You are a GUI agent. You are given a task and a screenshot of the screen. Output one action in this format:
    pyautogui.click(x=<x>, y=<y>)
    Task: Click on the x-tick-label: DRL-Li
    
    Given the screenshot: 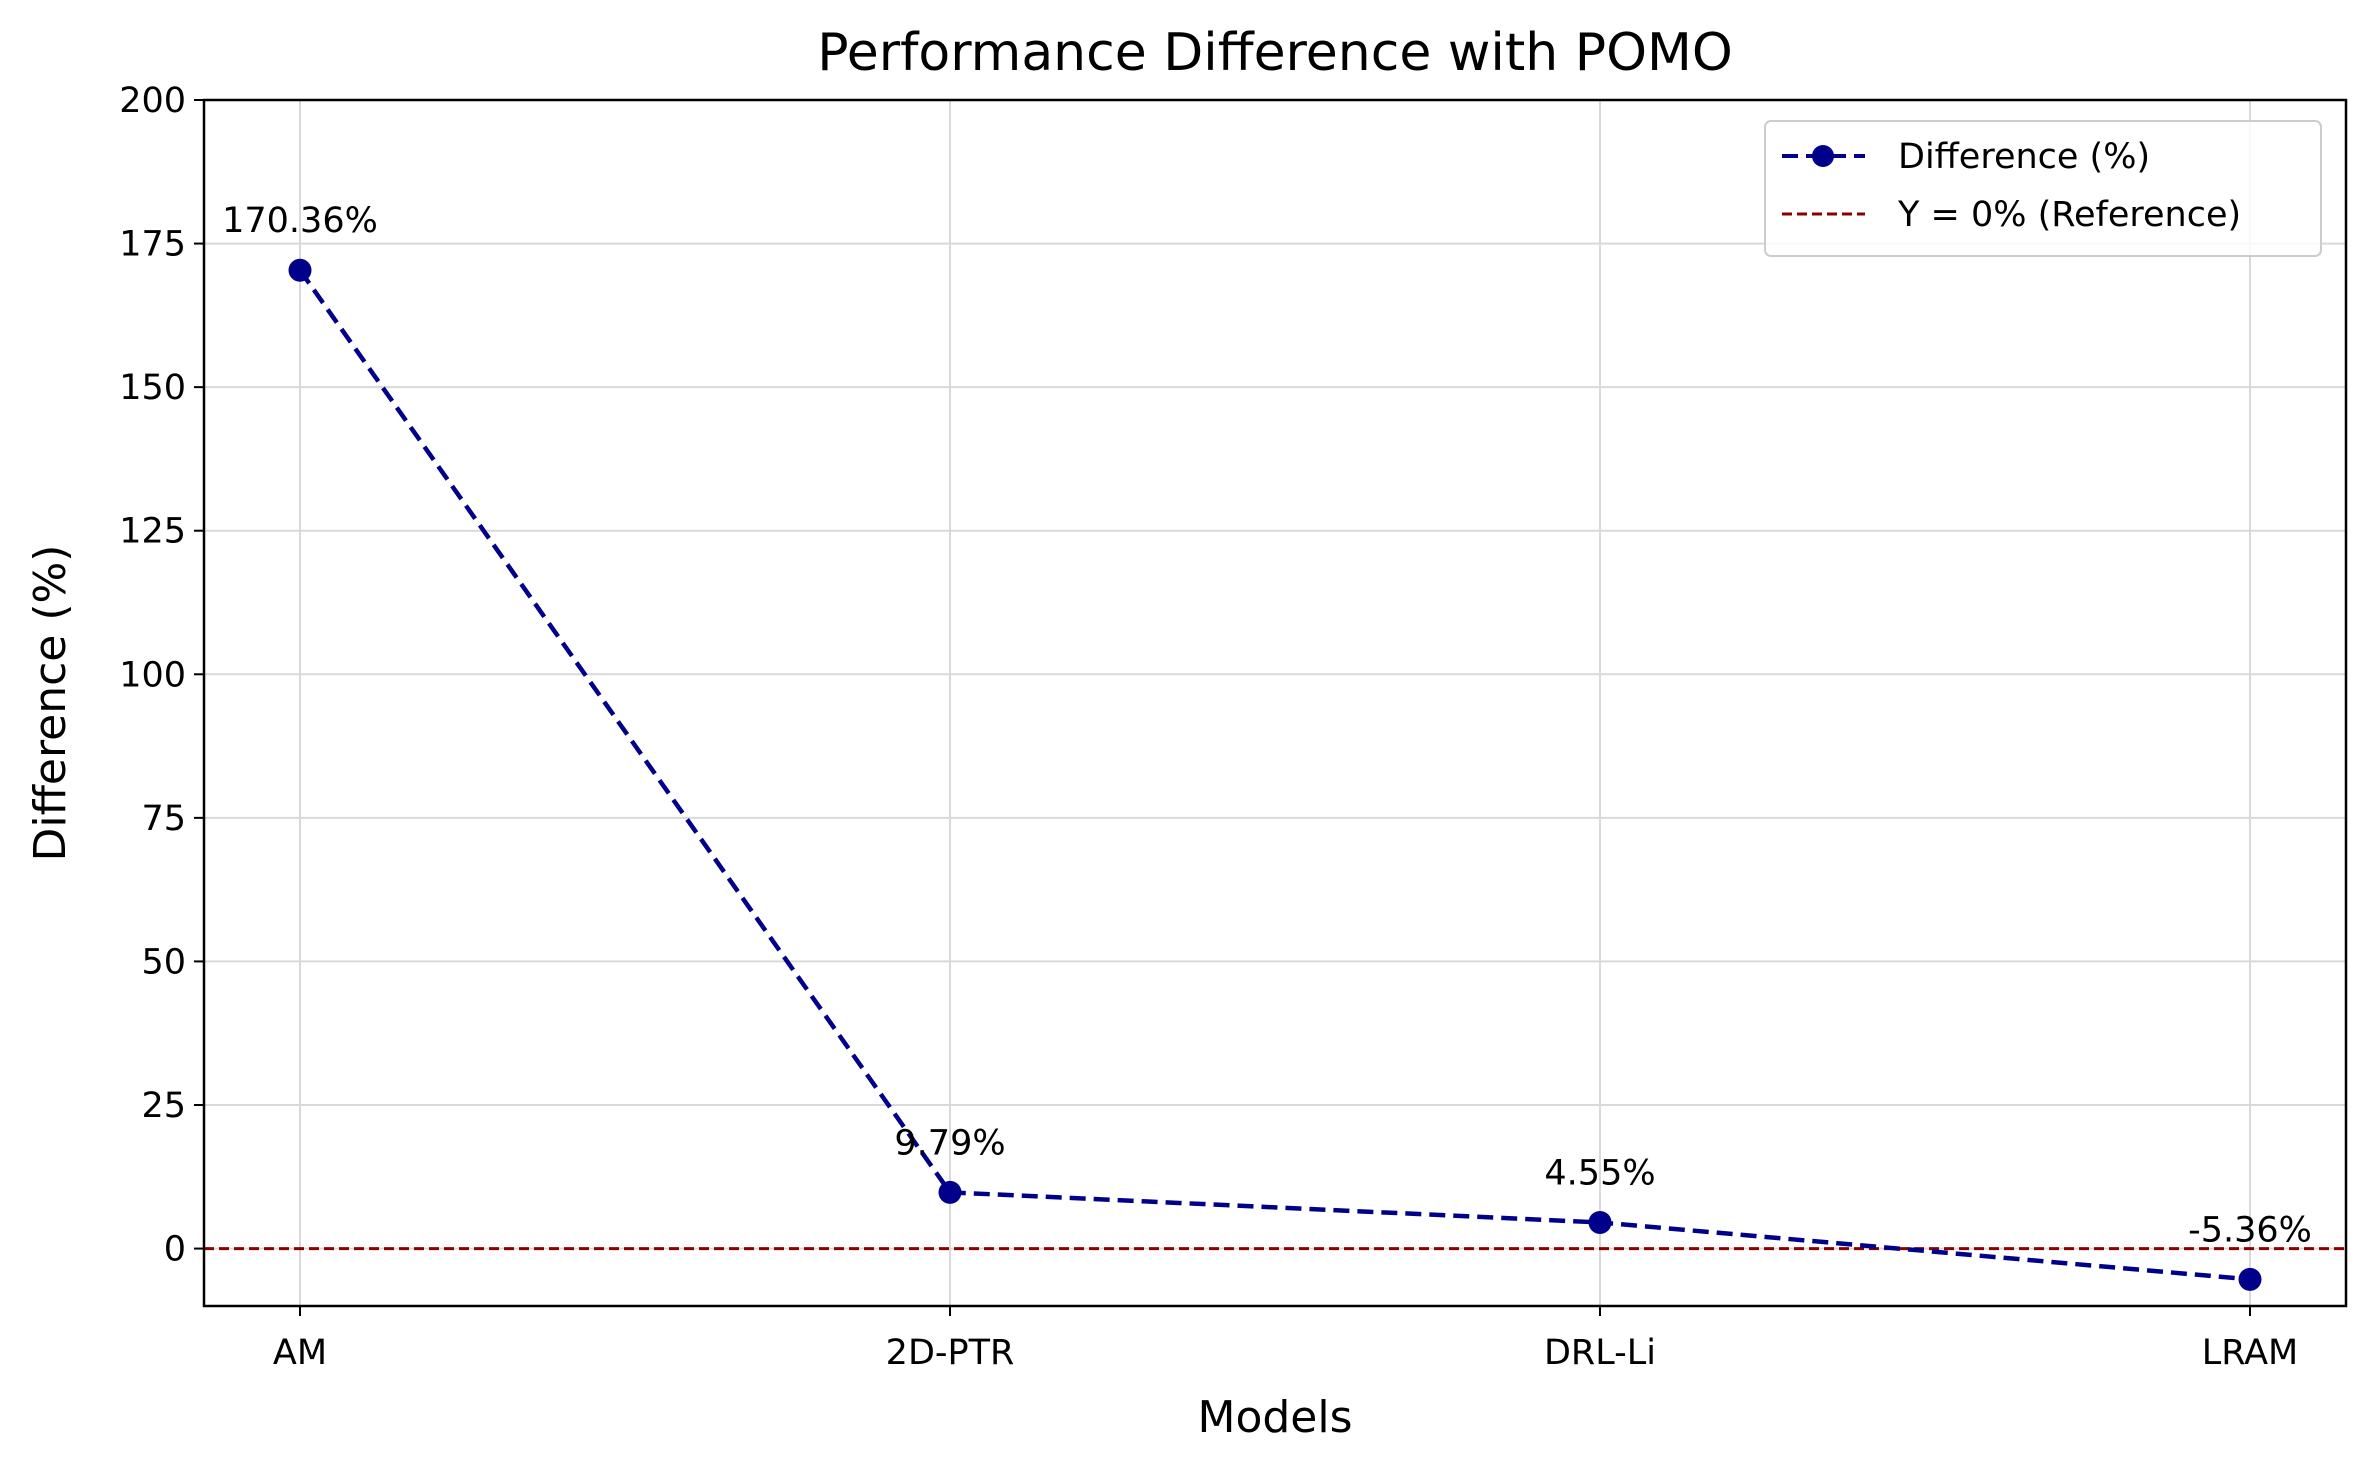 What is the action you would take?
    pyautogui.click(x=1600, y=1353)
    